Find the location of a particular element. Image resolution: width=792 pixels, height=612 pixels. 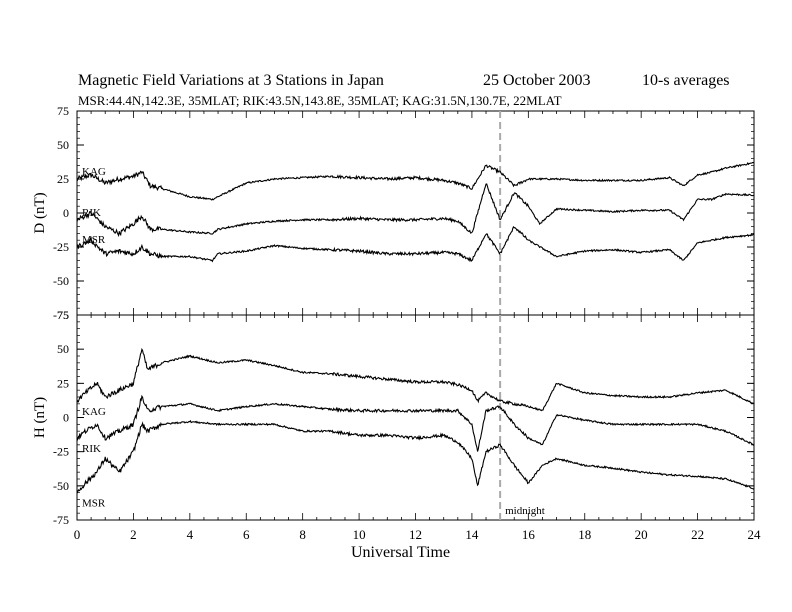

y-tick-label-top: 50 is located at coordinates (63, 145).